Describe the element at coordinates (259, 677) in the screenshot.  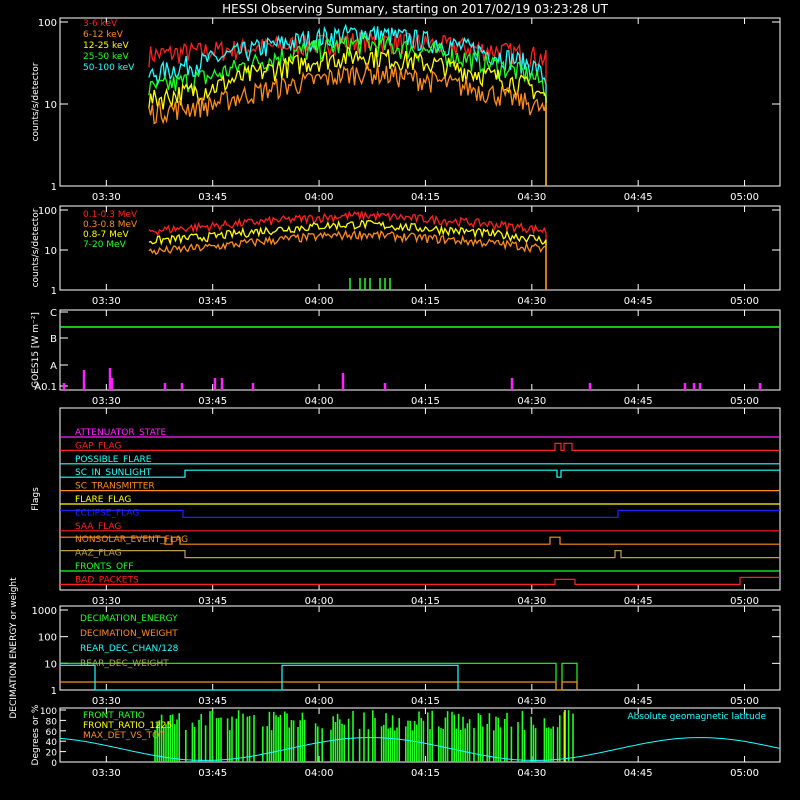
I see `rear-dec-line` at that location.